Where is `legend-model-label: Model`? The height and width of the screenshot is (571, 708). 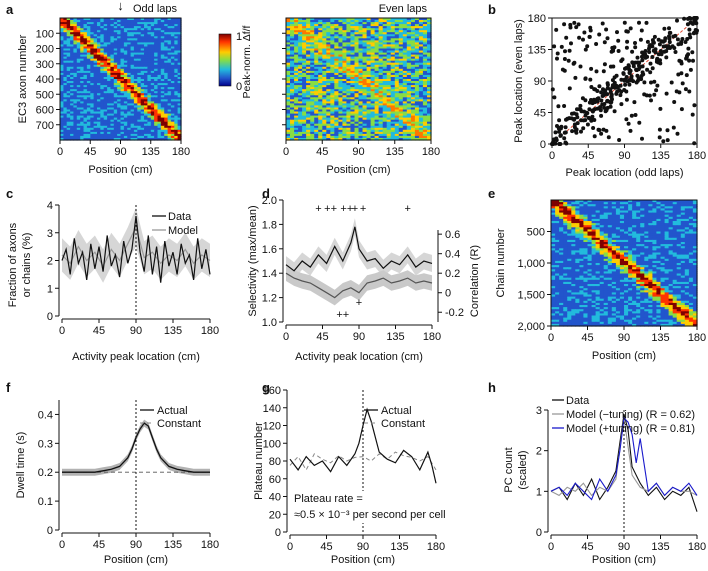 legend-model-label: Model is located at coordinates (183, 231).